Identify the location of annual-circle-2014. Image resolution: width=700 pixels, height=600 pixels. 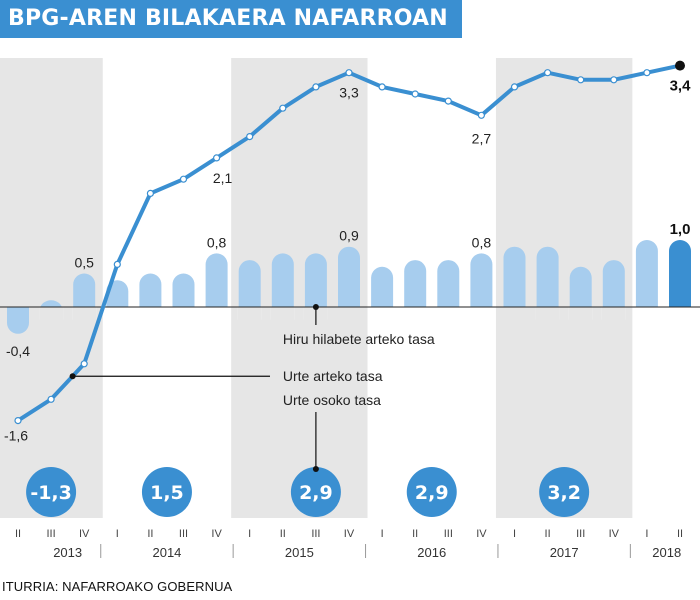
(166, 492).